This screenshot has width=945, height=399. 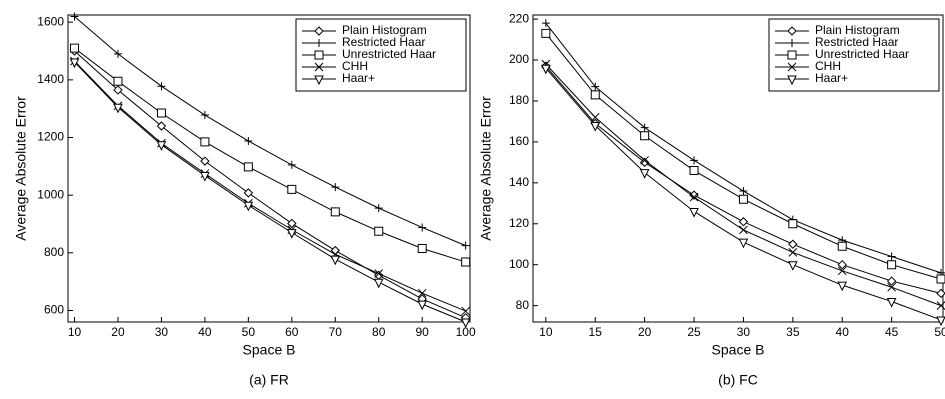 What do you see at coordinates (249, 332) in the screenshot?
I see `x-tick-label: 50` at bounding box center [249, 332].